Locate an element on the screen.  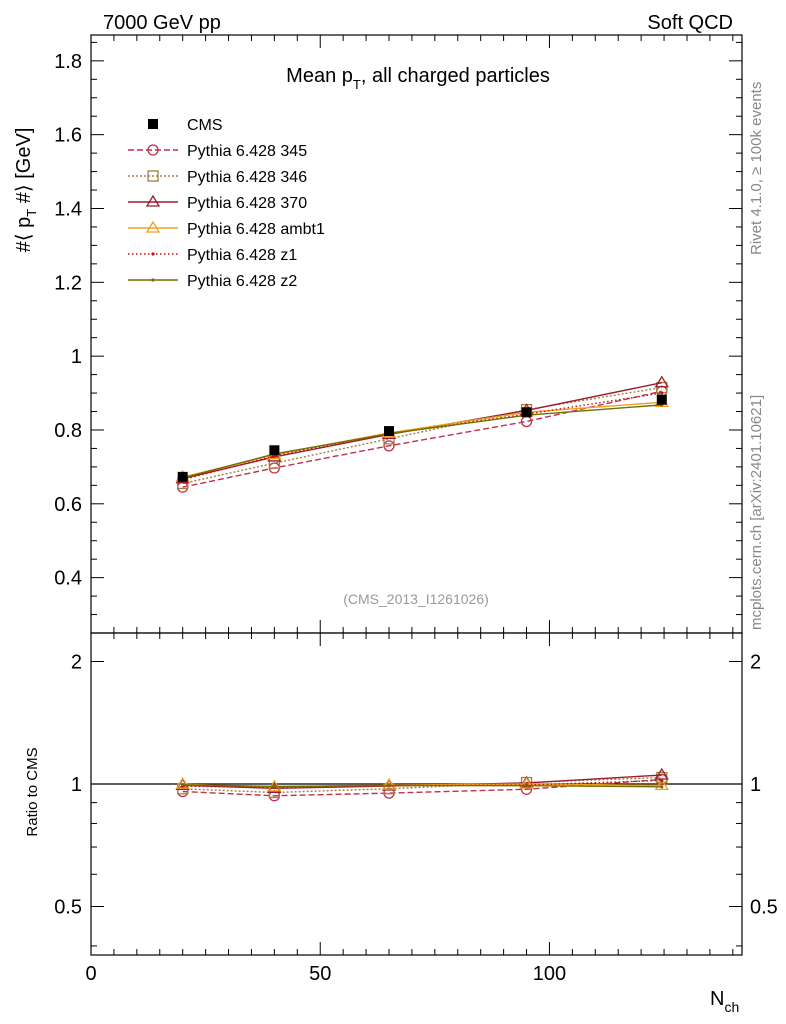
x-axis-label: Nch is located at coordinates (724, 1001).